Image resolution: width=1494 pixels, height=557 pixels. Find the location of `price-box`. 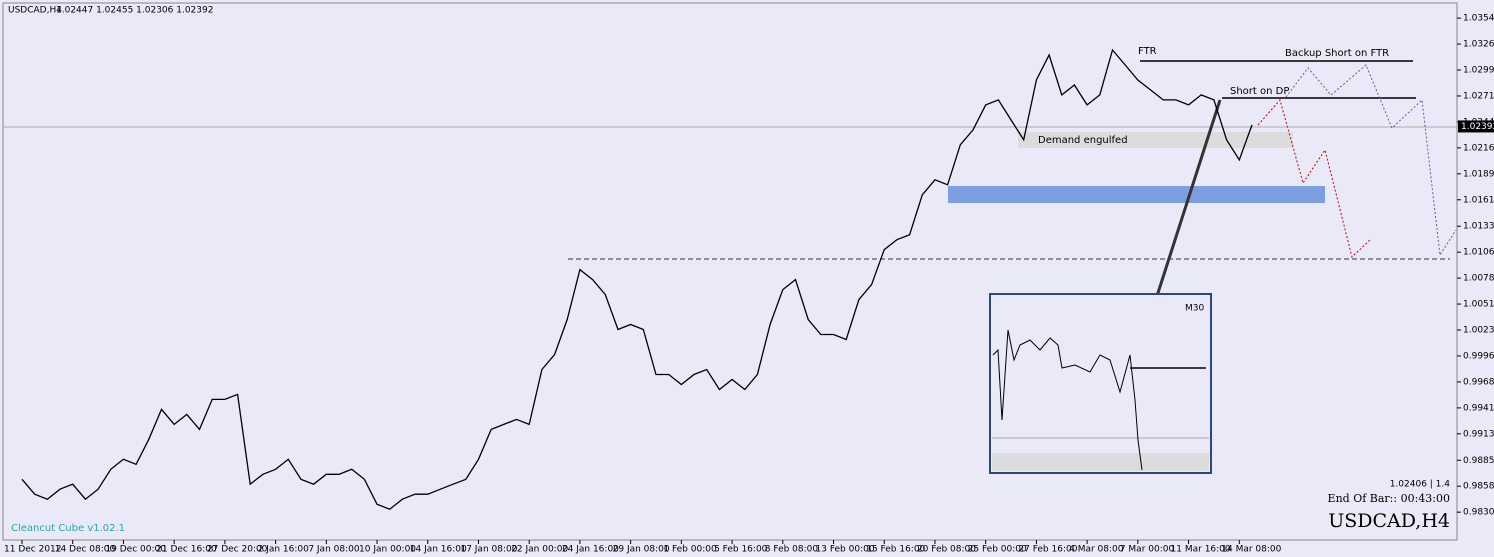

price-box is located at coordinates (1476, 126).